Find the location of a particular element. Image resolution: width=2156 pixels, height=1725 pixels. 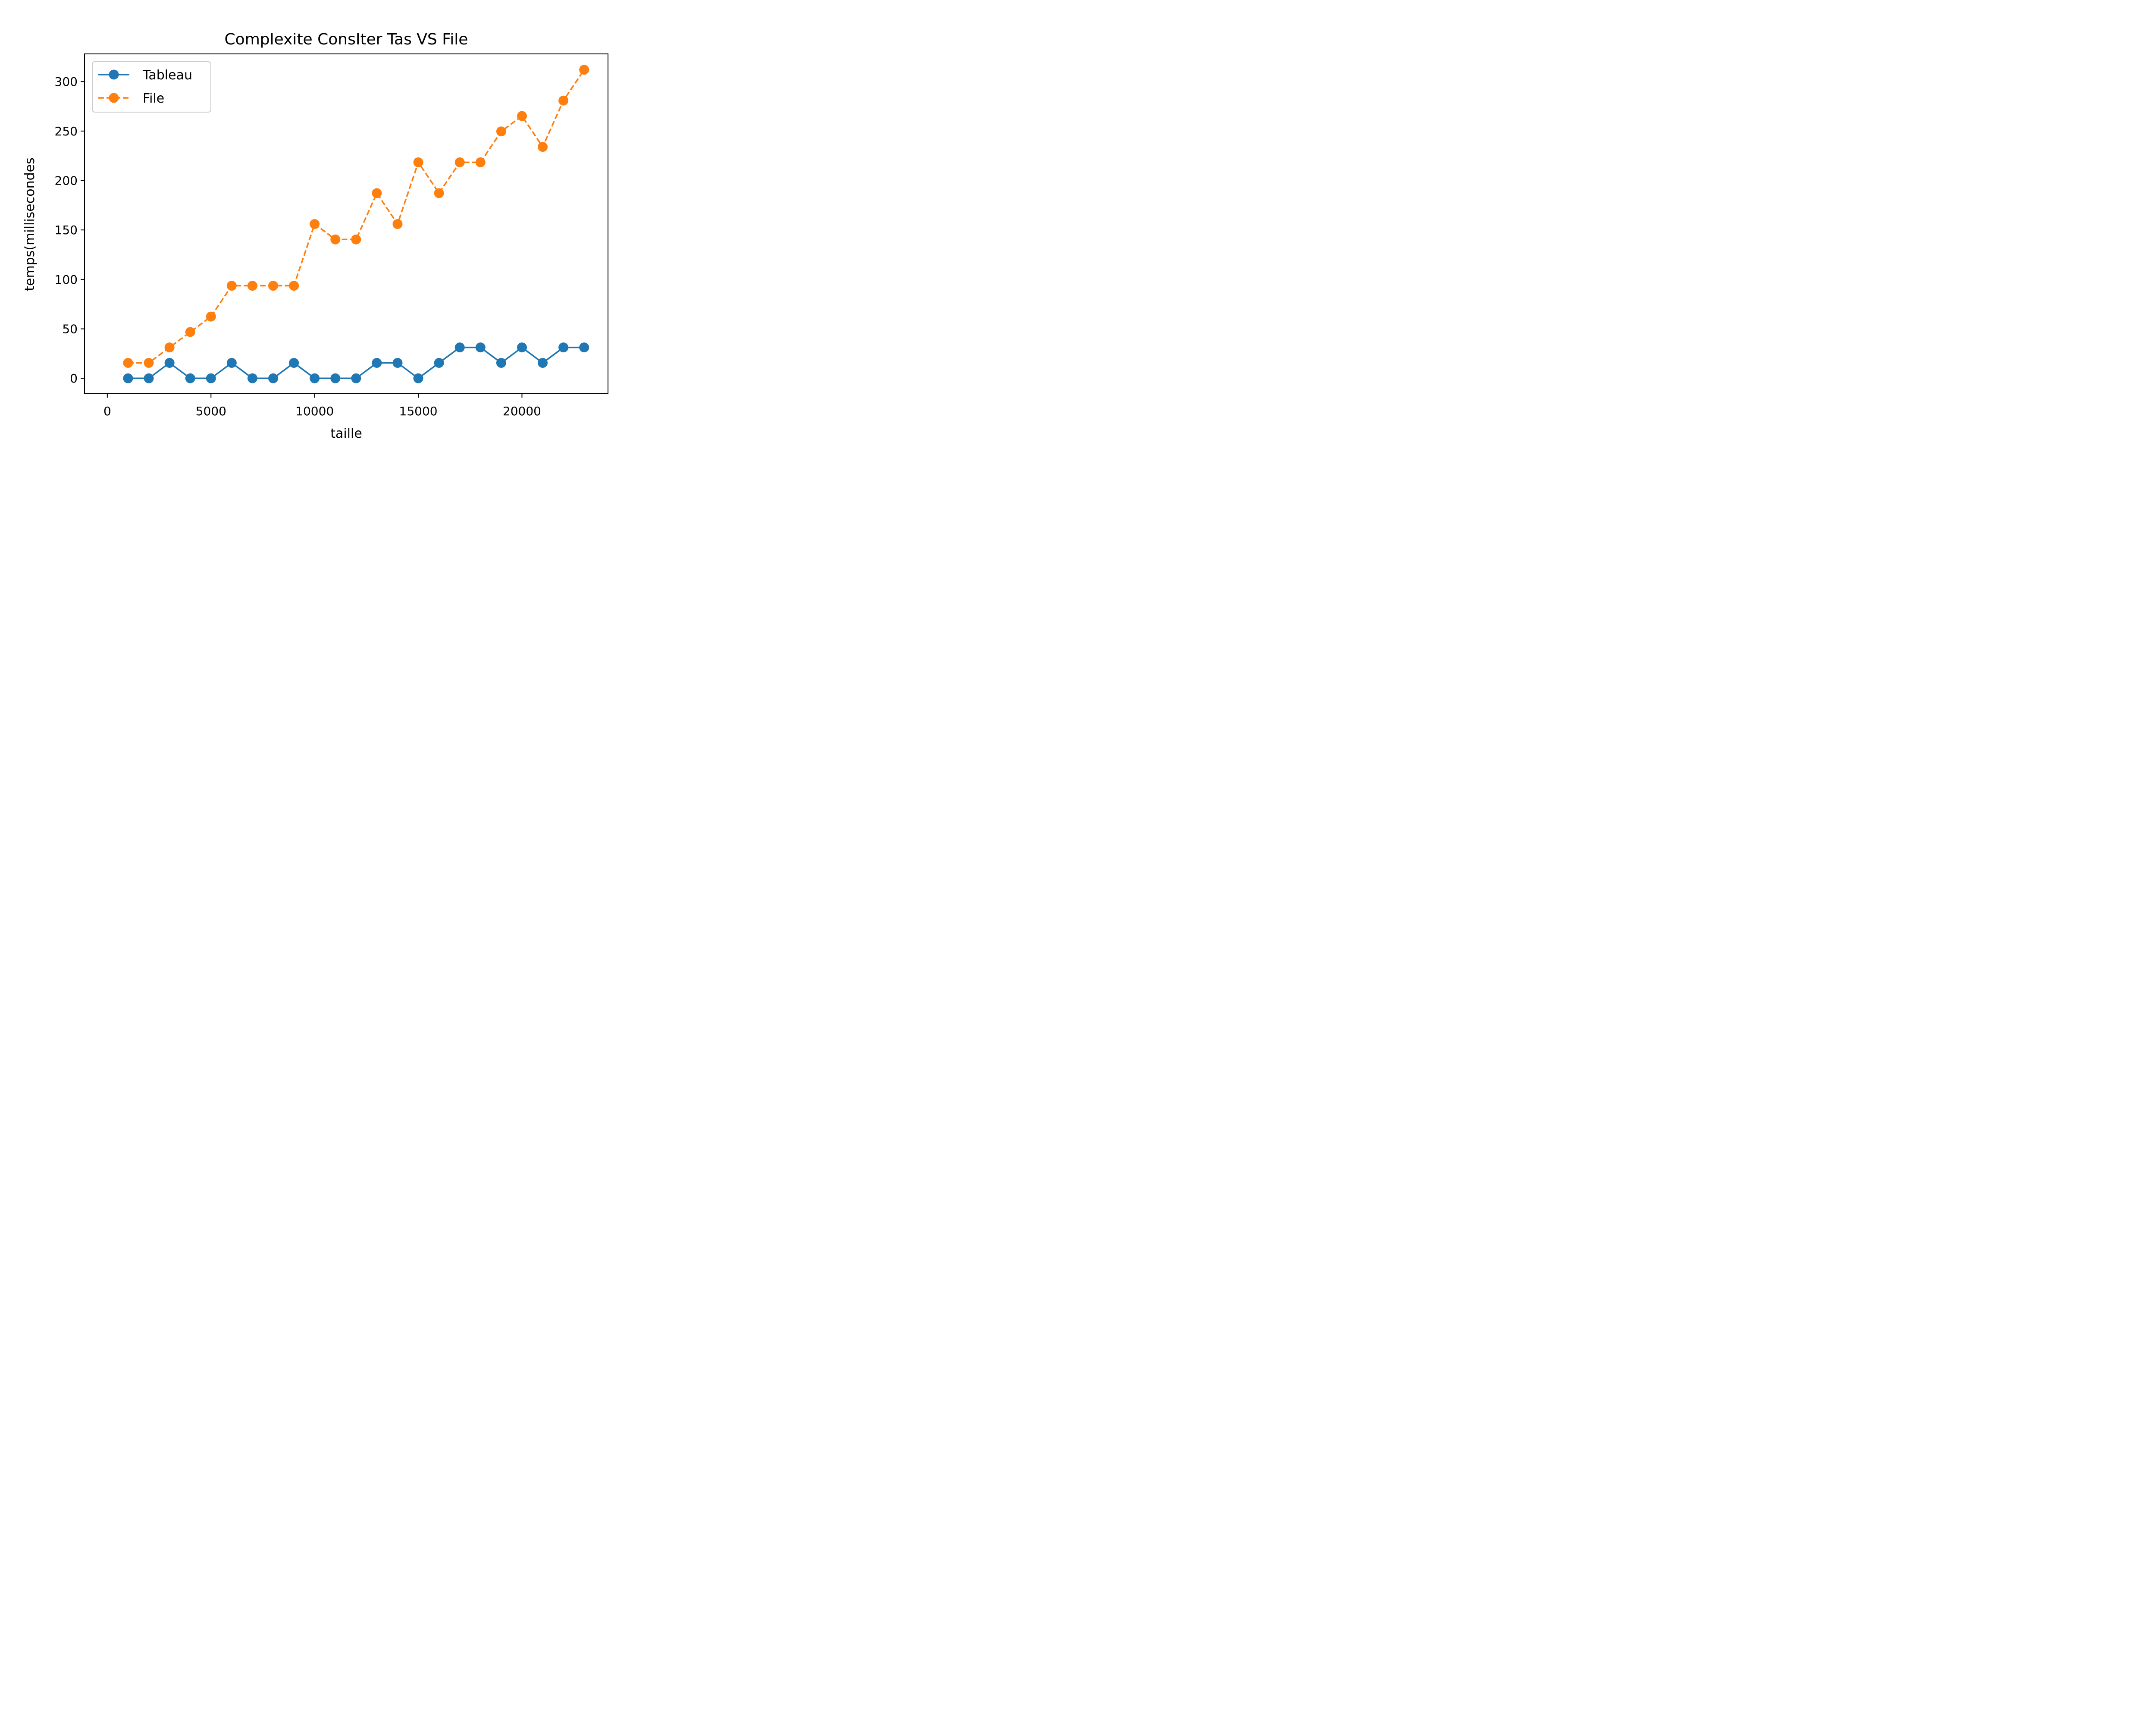

legend: Tableau File is located at coordinates (151, 87).